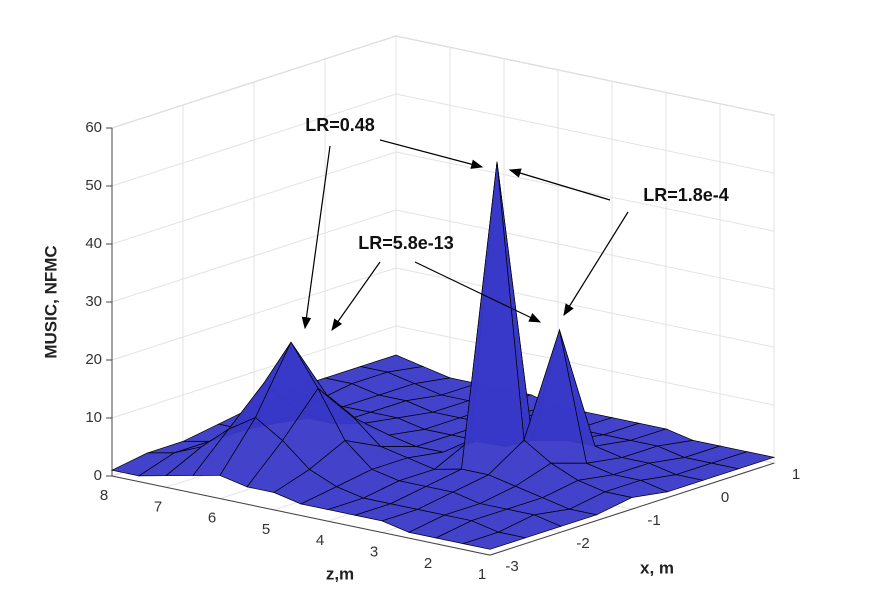 This screenshot has height=610, width=875. I want to click on z-tick-label: 20, so click(93, 359).